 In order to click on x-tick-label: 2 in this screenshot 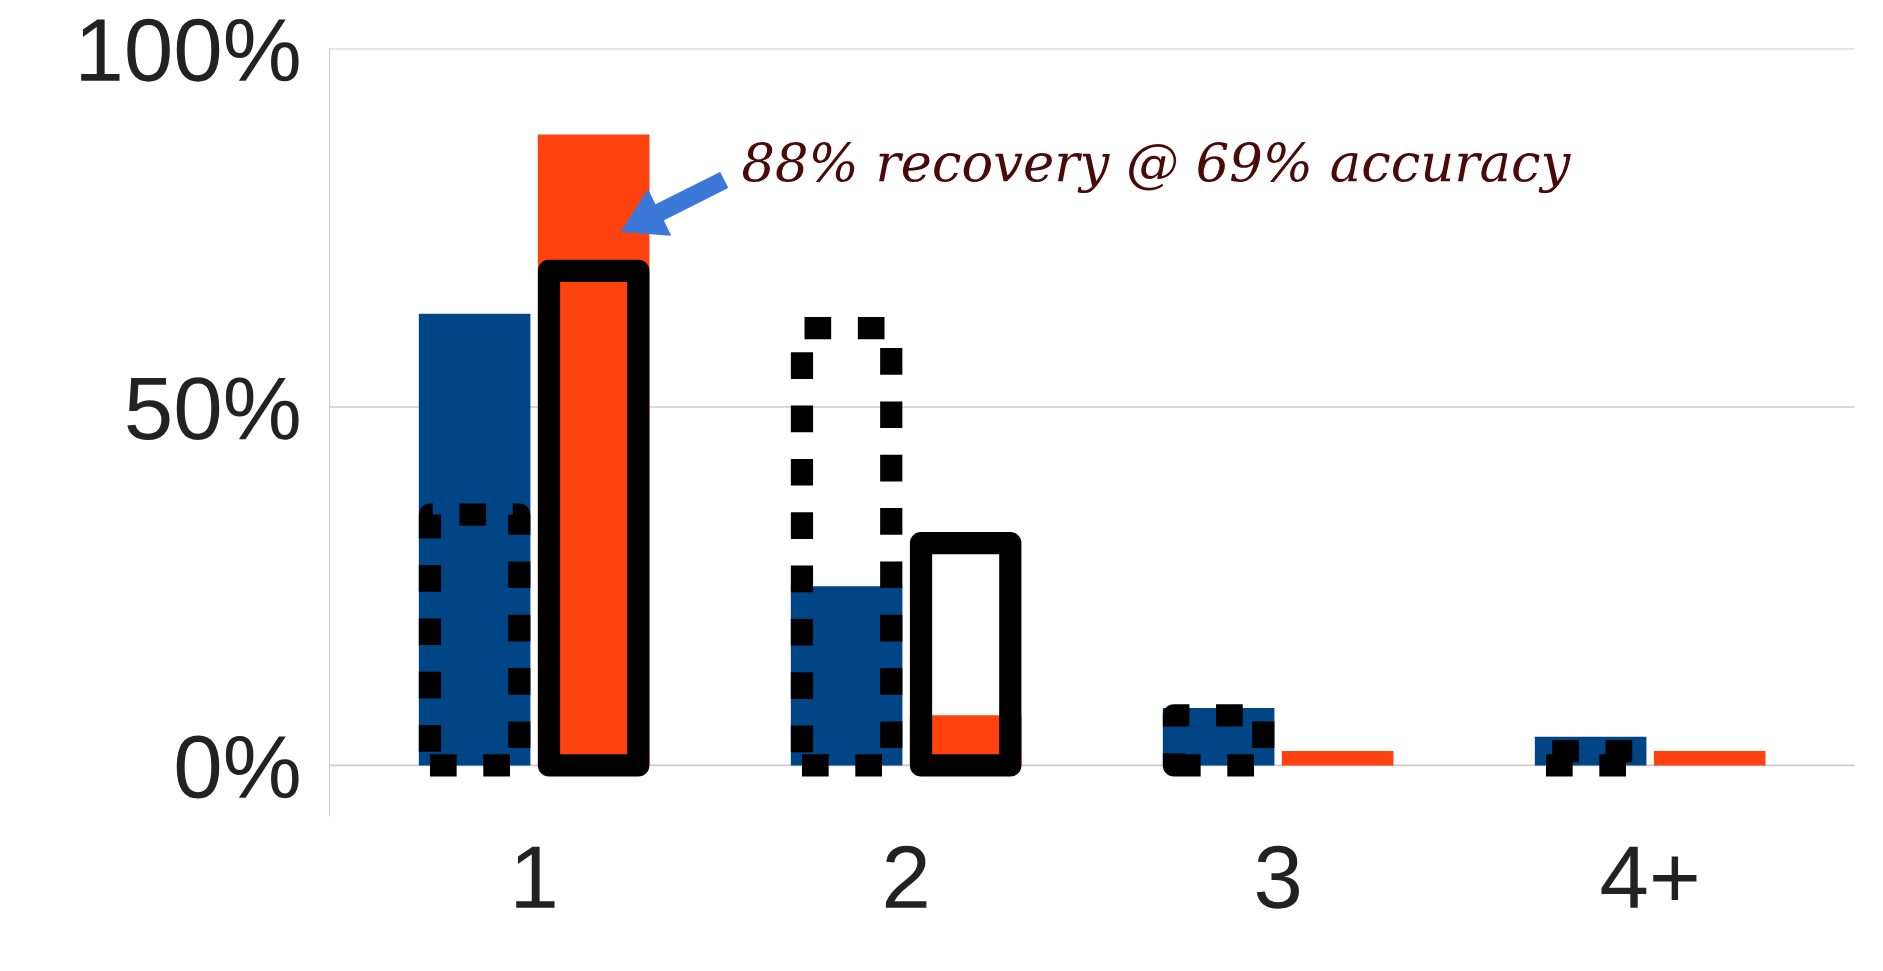, I will do `click(906, 876)`.